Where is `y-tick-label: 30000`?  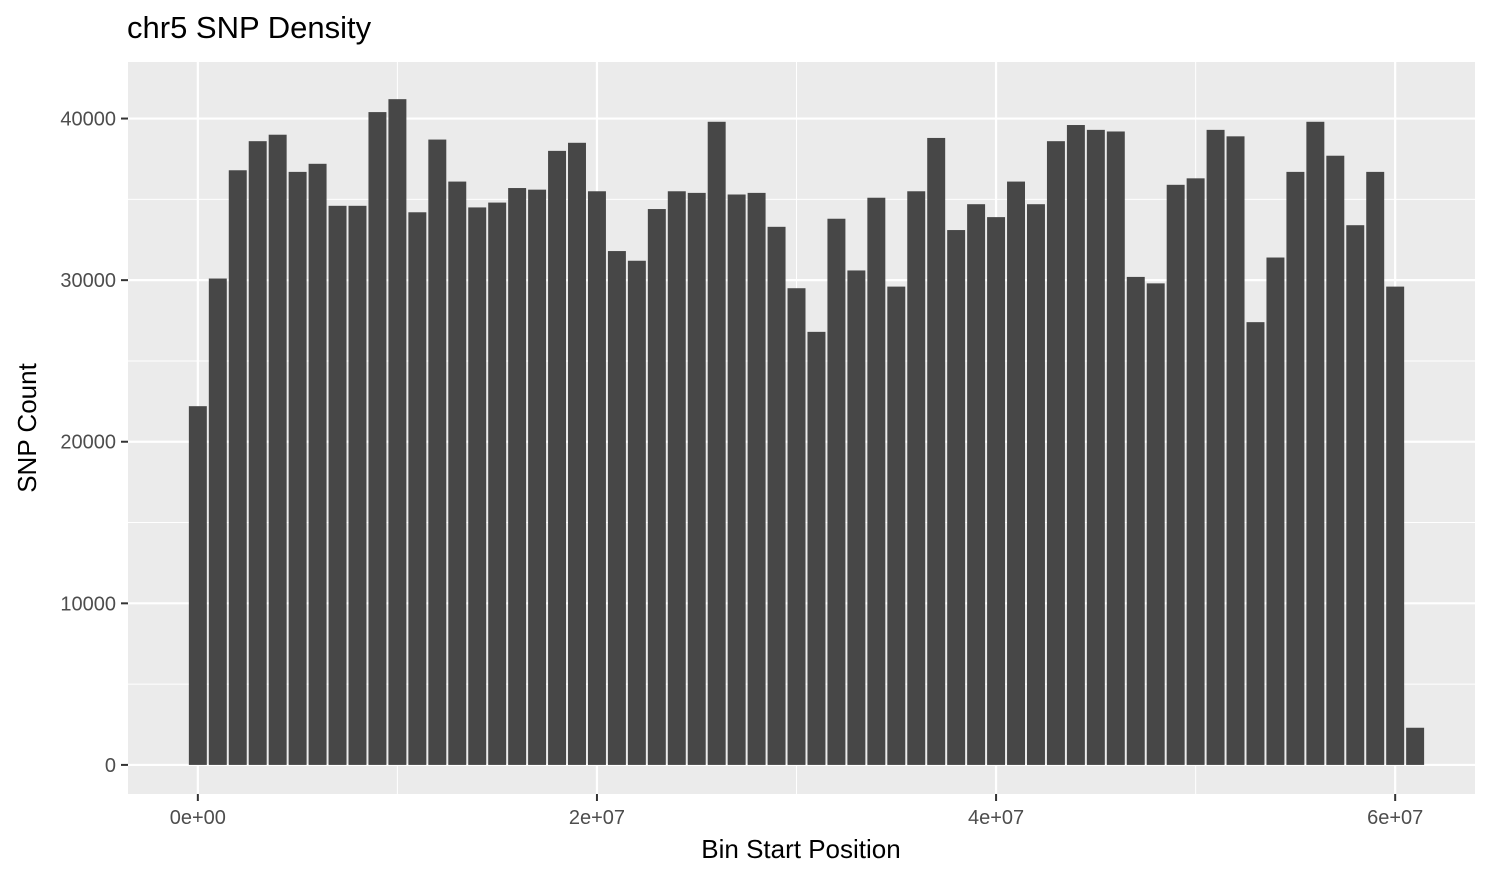
y-tick-label: 30000 is located at coordinates (88, 281).